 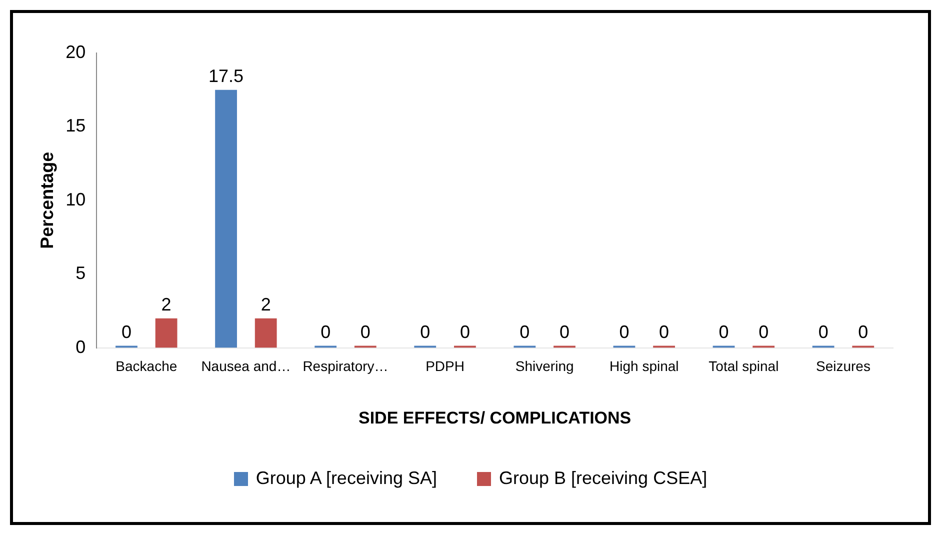 What do you see at coordinates (743, 366) in the screenshot?
I see `x-tick-label: Total spinal` at bounding box center [743, 366].